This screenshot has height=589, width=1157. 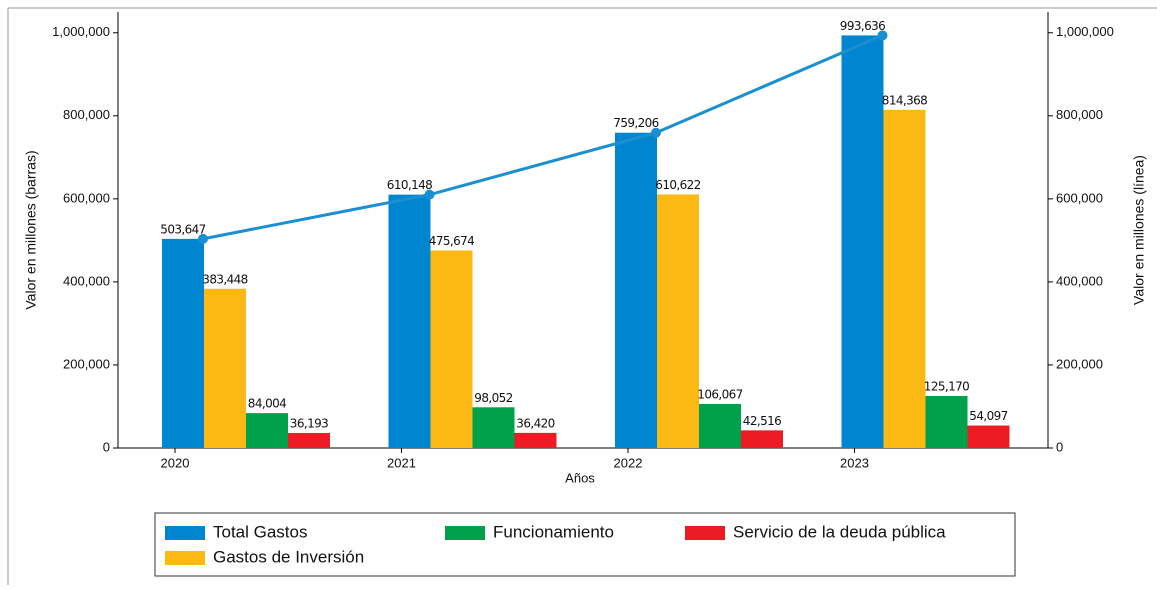 I want to click on bar-value-label: 42,516, so click(x=762, y=421).